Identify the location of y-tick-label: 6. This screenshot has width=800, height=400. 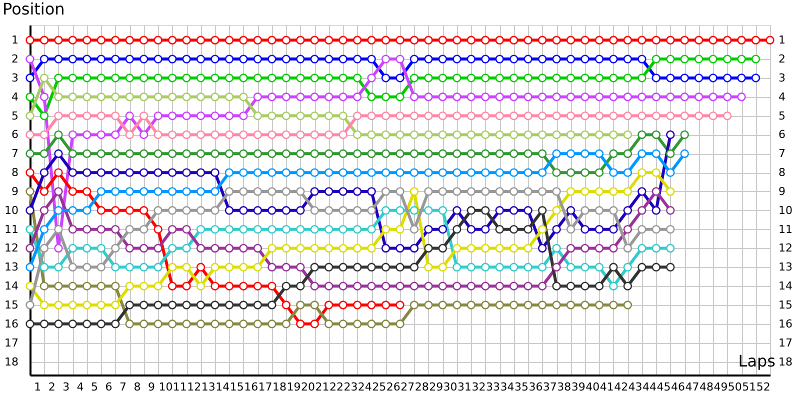
(15, 135).